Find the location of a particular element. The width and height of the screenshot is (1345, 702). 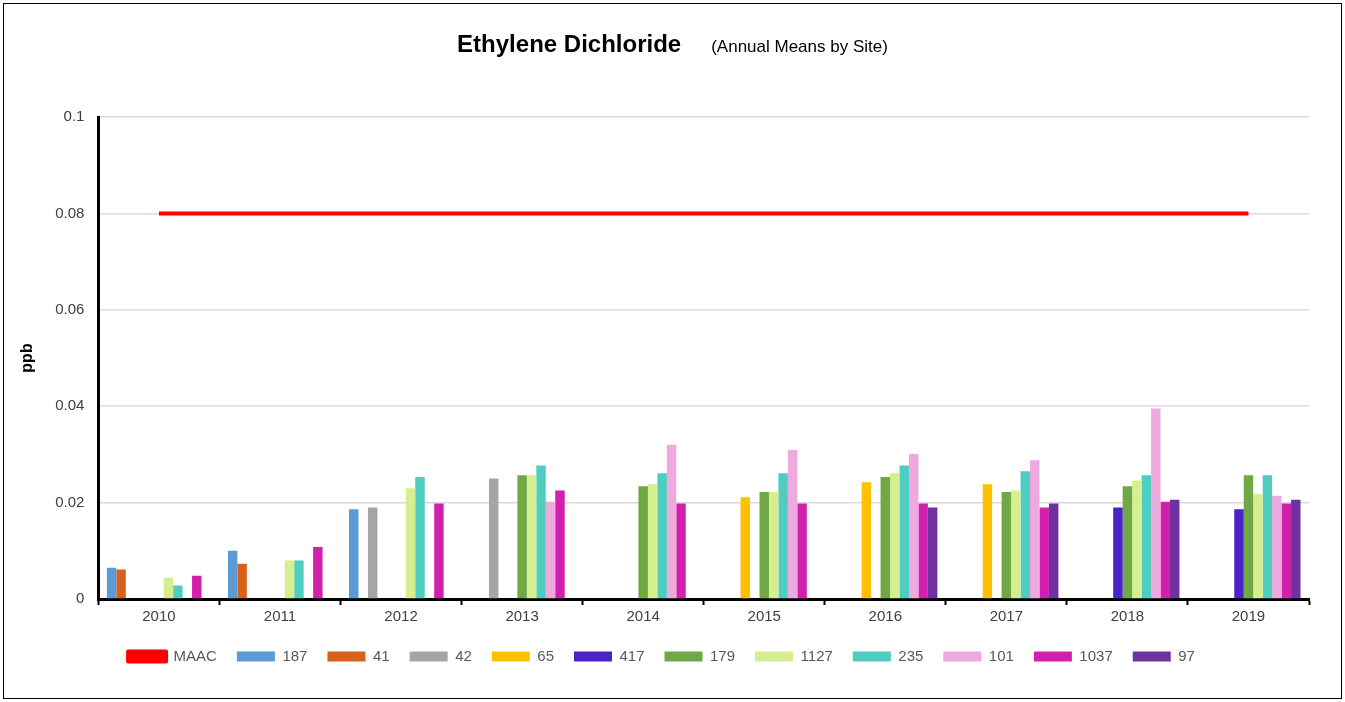

x-tick-label: 2013 is located at coordinates (522, 616).